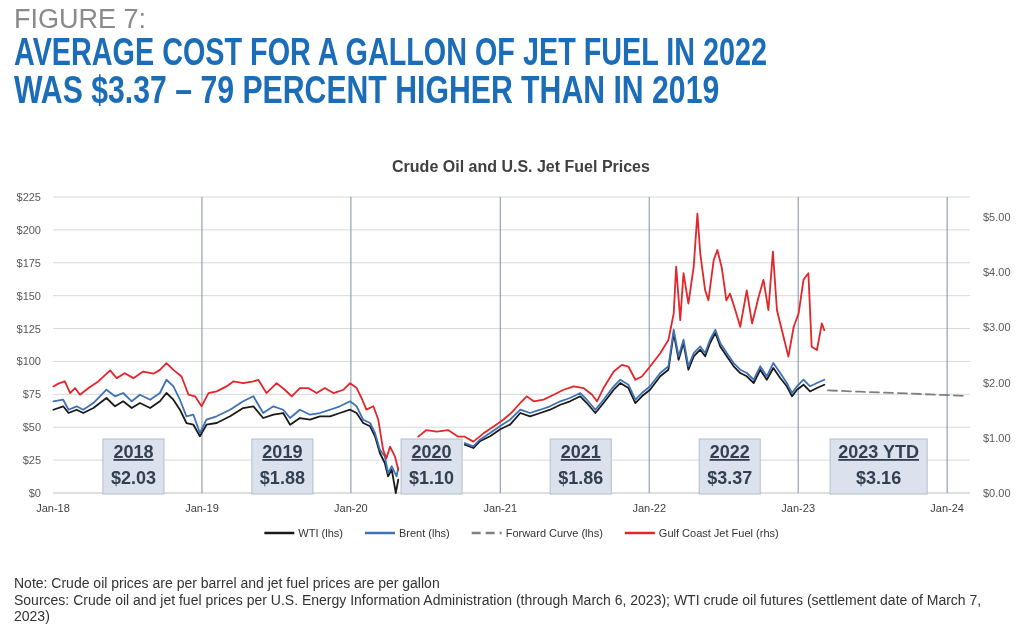 The image size is (1024, 628). I want to click on legend-label: WTI (lhs), so click(320, 533).